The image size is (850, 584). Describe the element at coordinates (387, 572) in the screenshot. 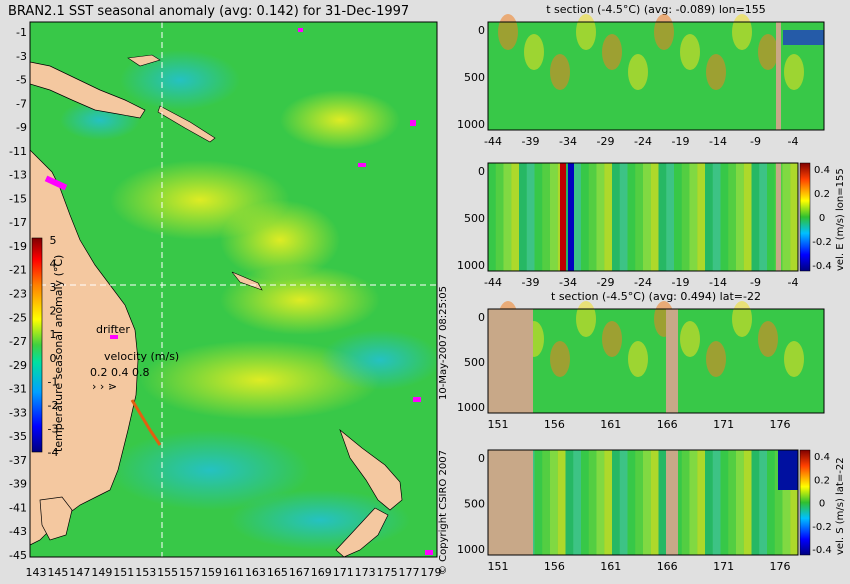

I see `map-x-tick: 175` at that location.